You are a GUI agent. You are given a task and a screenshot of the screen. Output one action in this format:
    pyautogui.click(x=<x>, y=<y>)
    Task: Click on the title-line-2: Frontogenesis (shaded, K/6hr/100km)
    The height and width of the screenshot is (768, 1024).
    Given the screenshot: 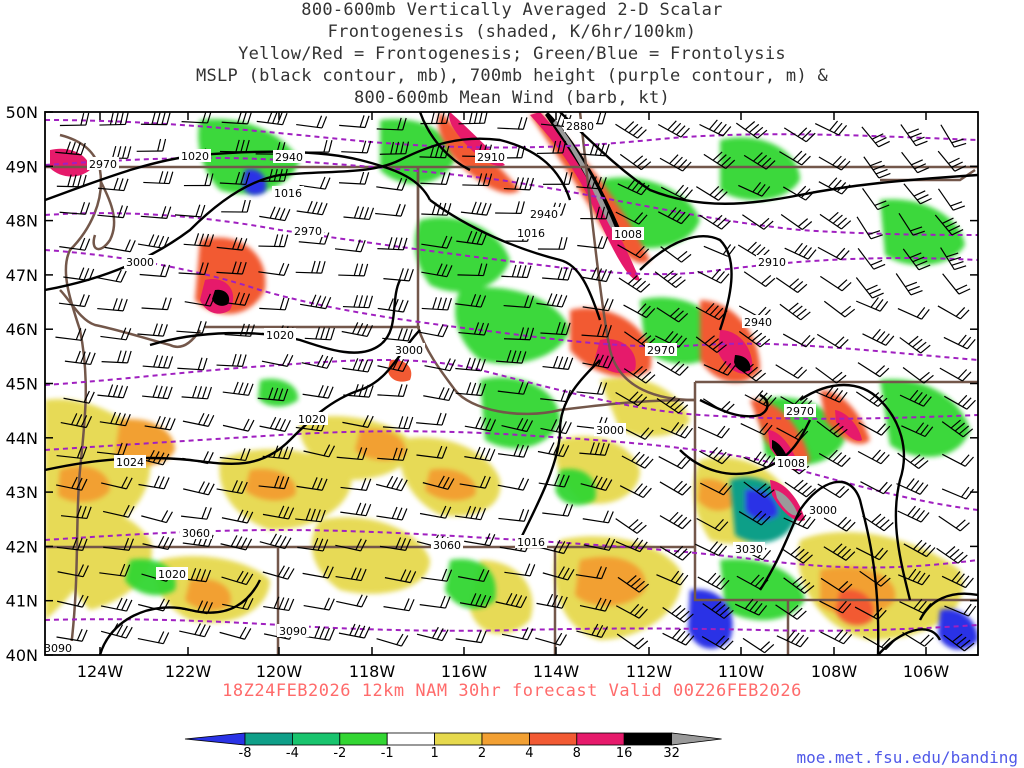 What is the action you would take?
    pyautogui.click(x=512, y=32)
    